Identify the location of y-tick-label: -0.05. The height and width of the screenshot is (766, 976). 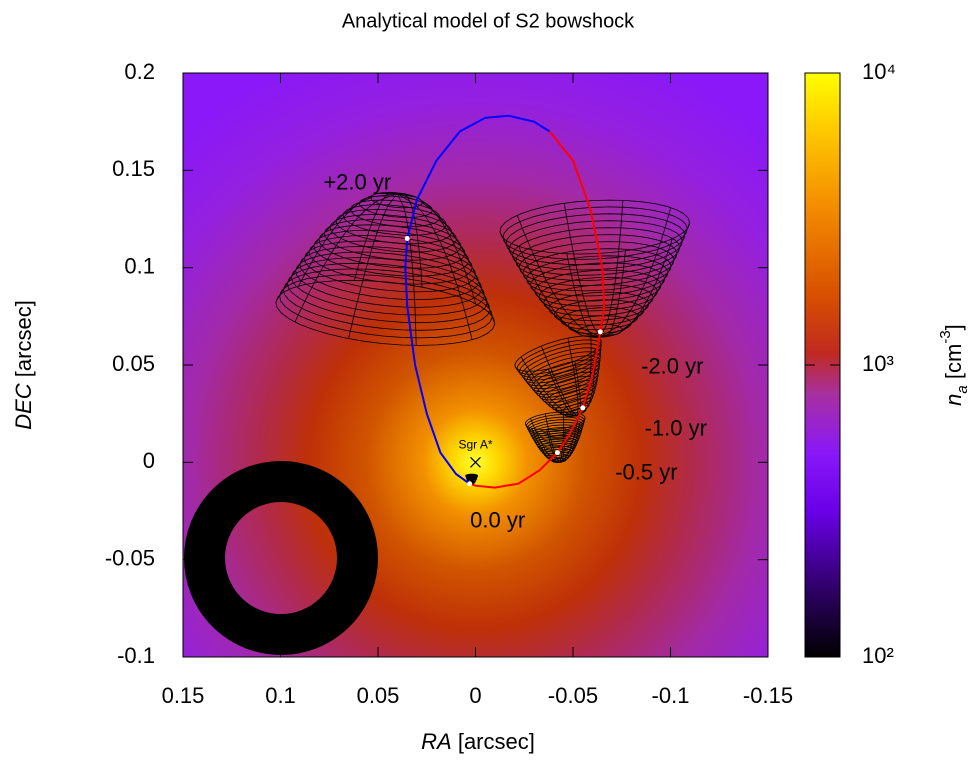
(130, 557).